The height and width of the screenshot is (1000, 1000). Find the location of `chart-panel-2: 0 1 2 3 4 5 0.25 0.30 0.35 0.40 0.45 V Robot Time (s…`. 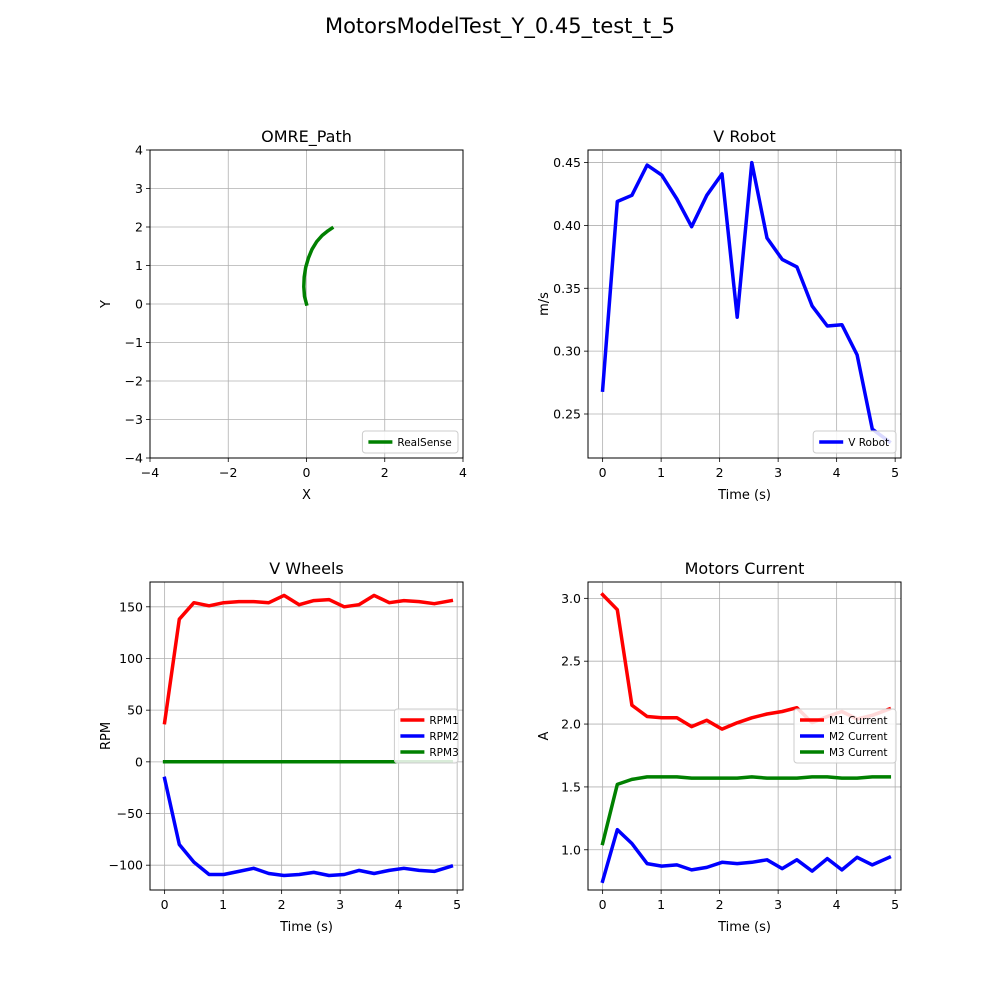

chart-panel-2: 0 1 2 3 4 5 0.25 0.30 0.35 0.40 0.45 V Robot Time (s… is located at coordinates (719, 315).